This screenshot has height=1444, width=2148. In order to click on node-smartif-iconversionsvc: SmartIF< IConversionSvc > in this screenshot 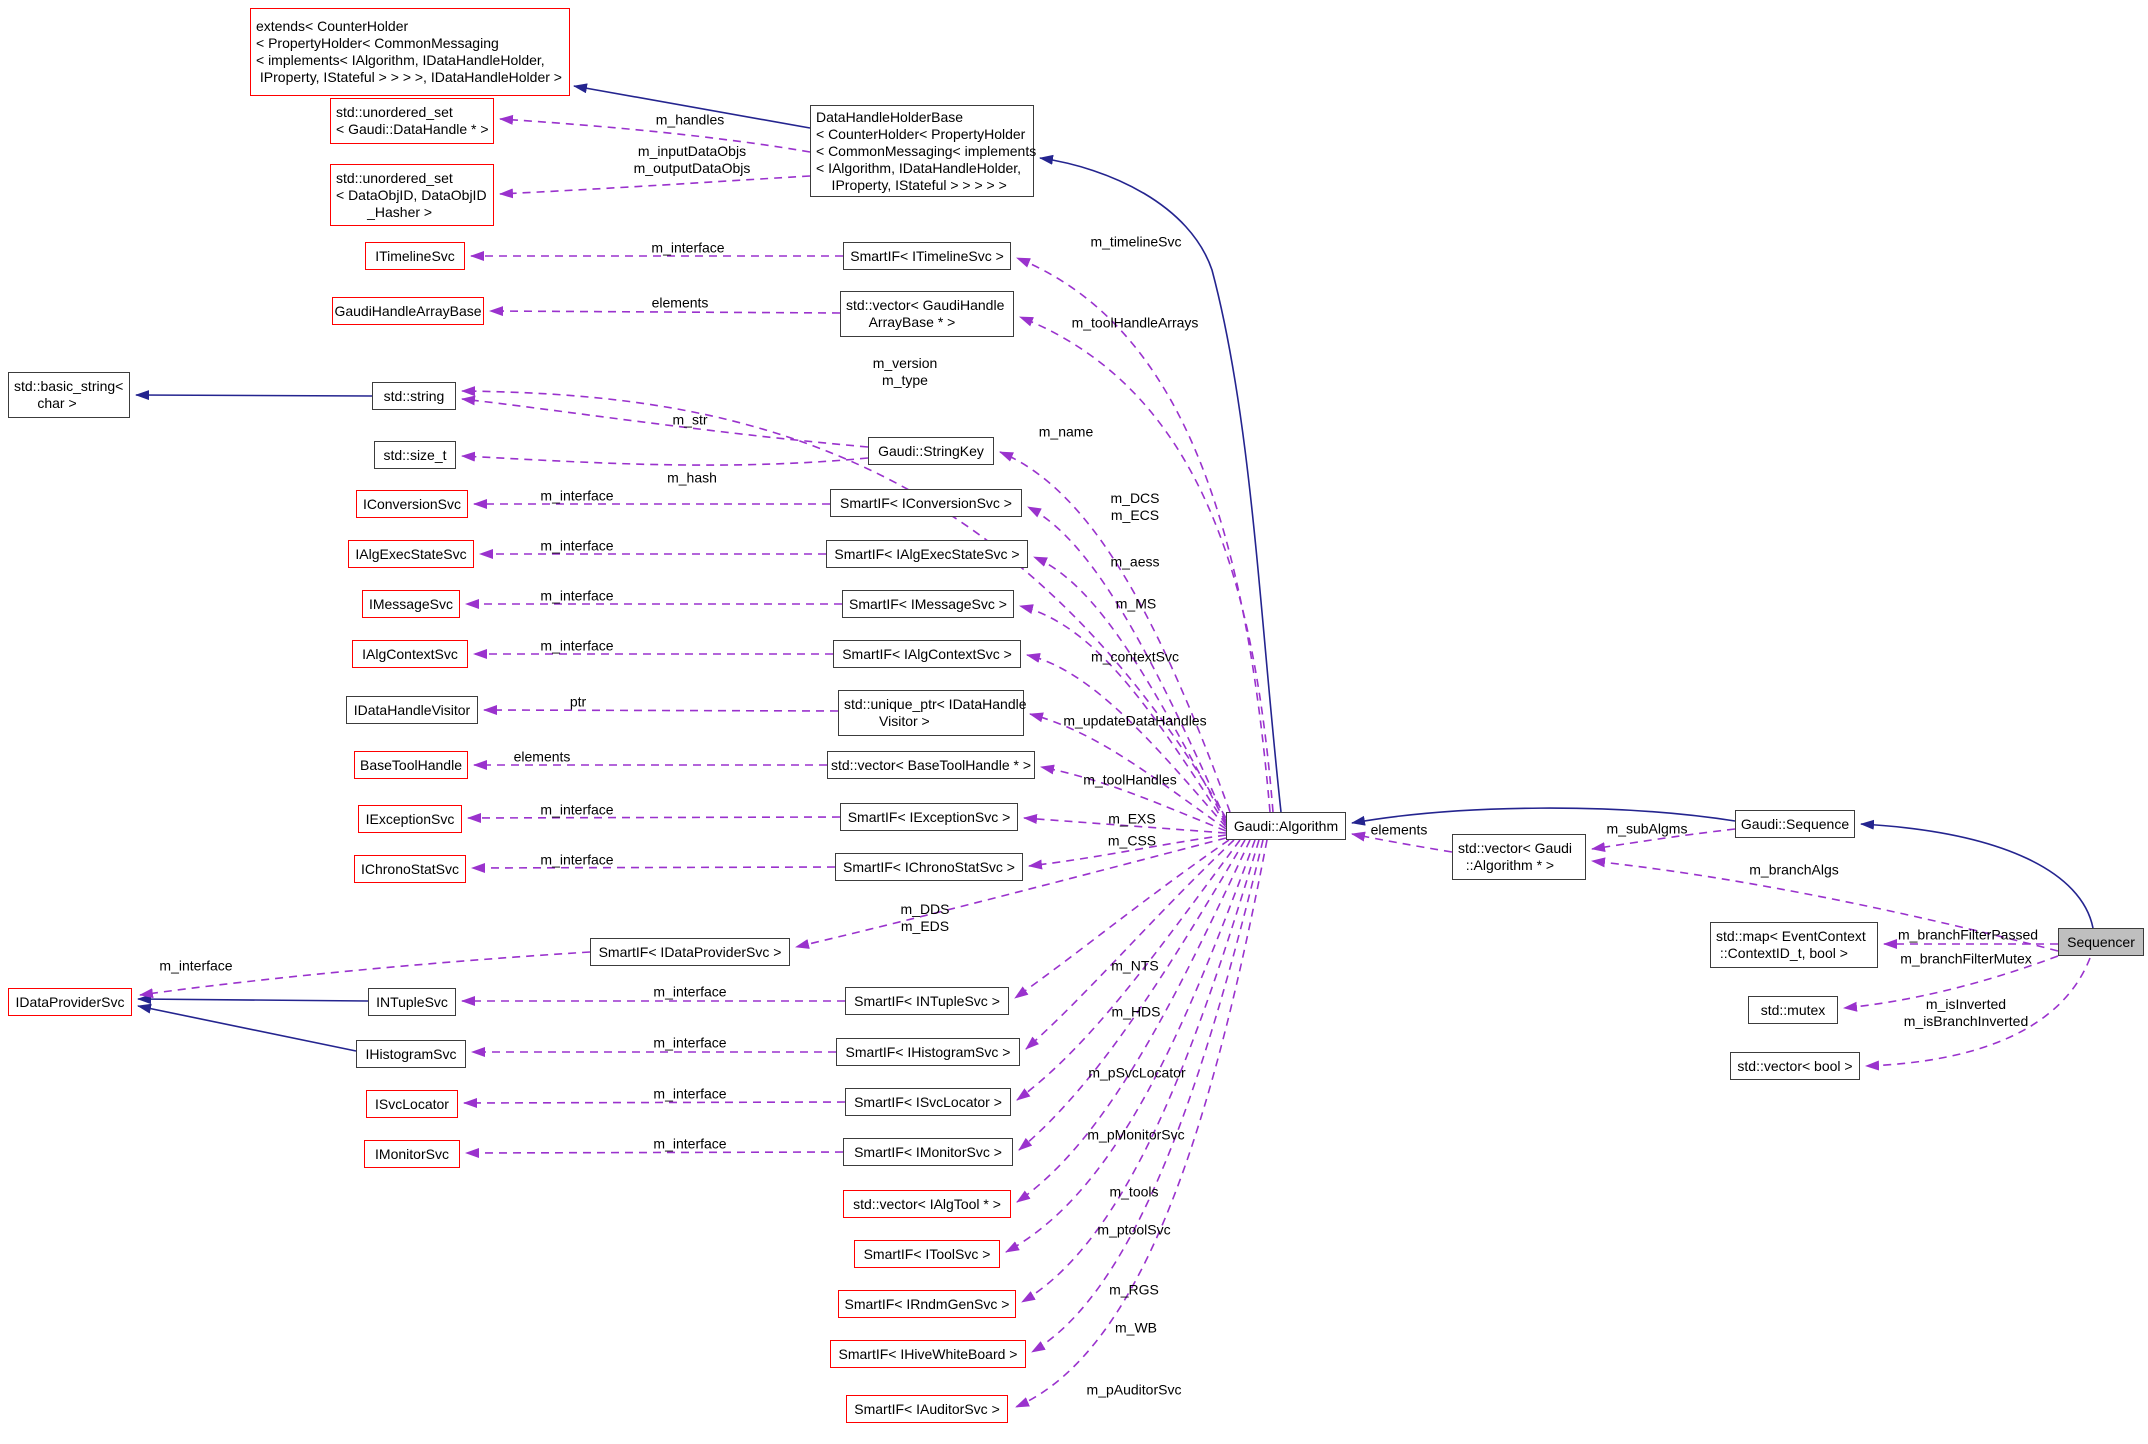, I will do `click(926, 503)`.